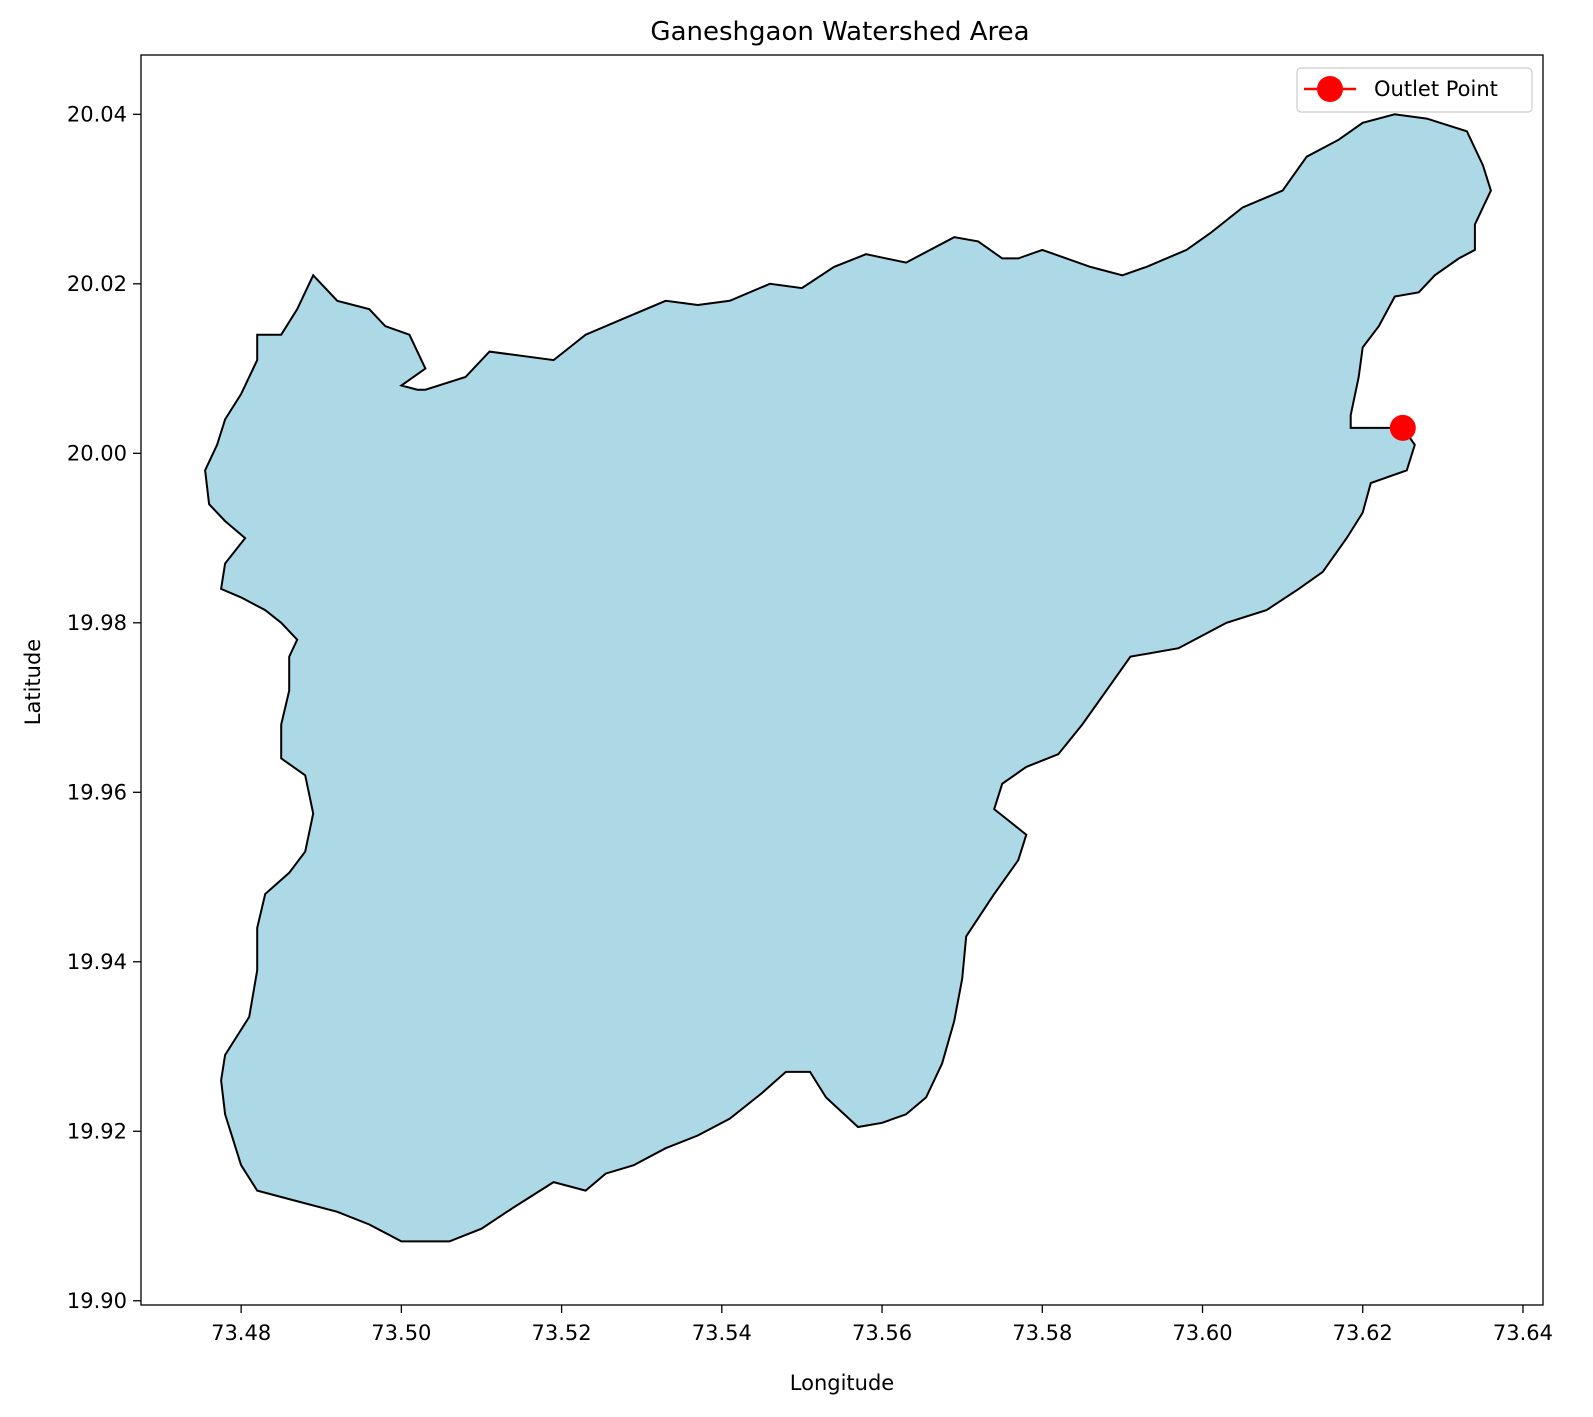  Describe the element at coordinates (882, 1333) in the screenshot. I see `x-tick-label: 73.56` at that location.